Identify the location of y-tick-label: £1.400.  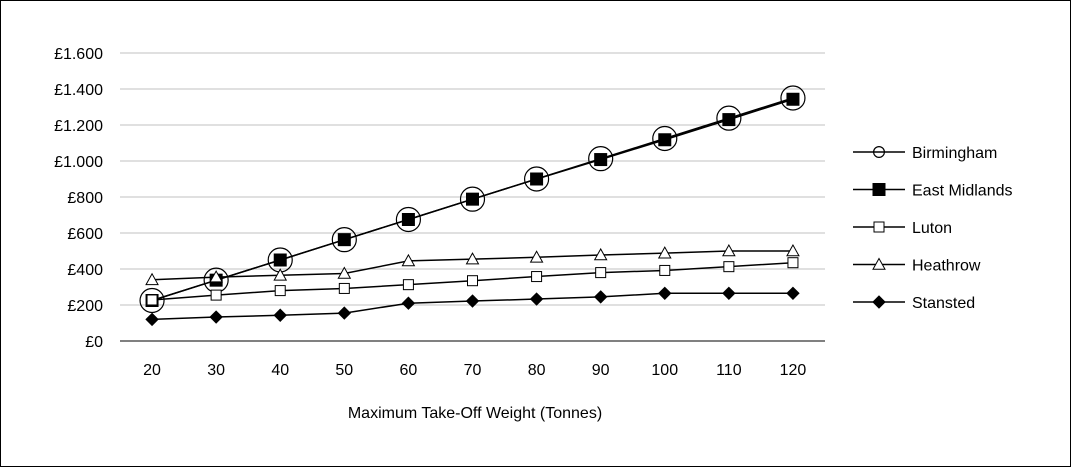
(78, 90).